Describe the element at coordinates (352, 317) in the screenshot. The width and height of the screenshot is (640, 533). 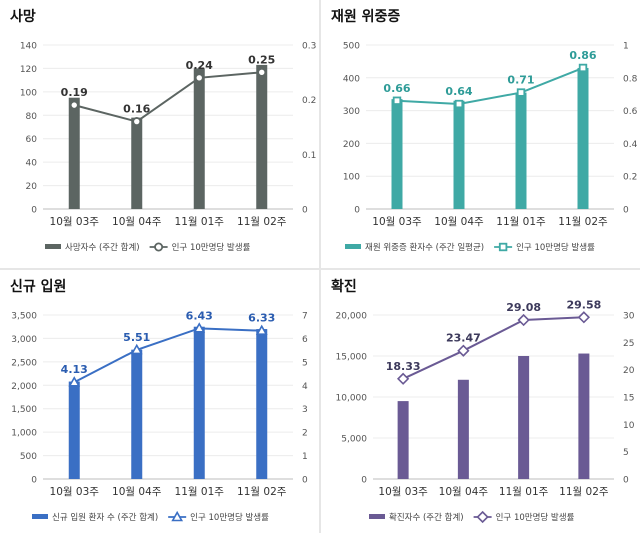
I see `y-left-tick-label: 20,000` at that location.